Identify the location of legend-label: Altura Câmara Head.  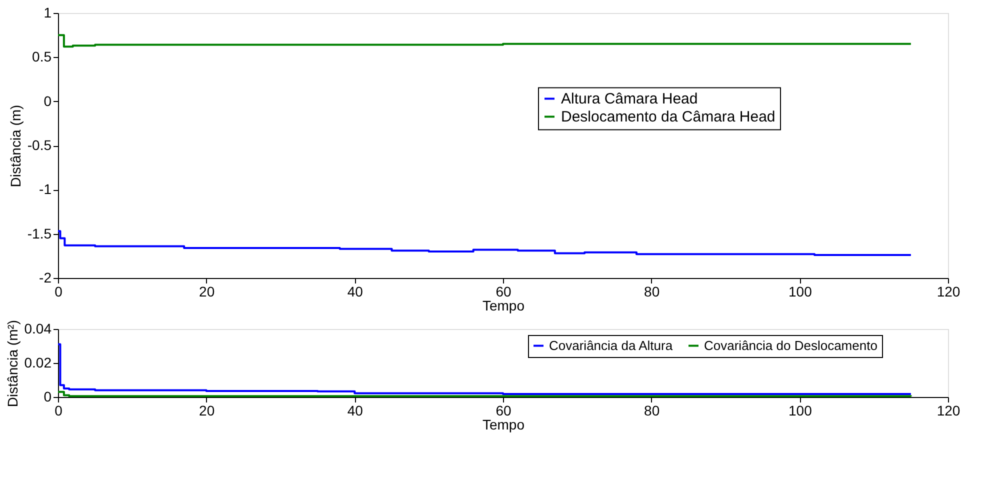
(629, 99).